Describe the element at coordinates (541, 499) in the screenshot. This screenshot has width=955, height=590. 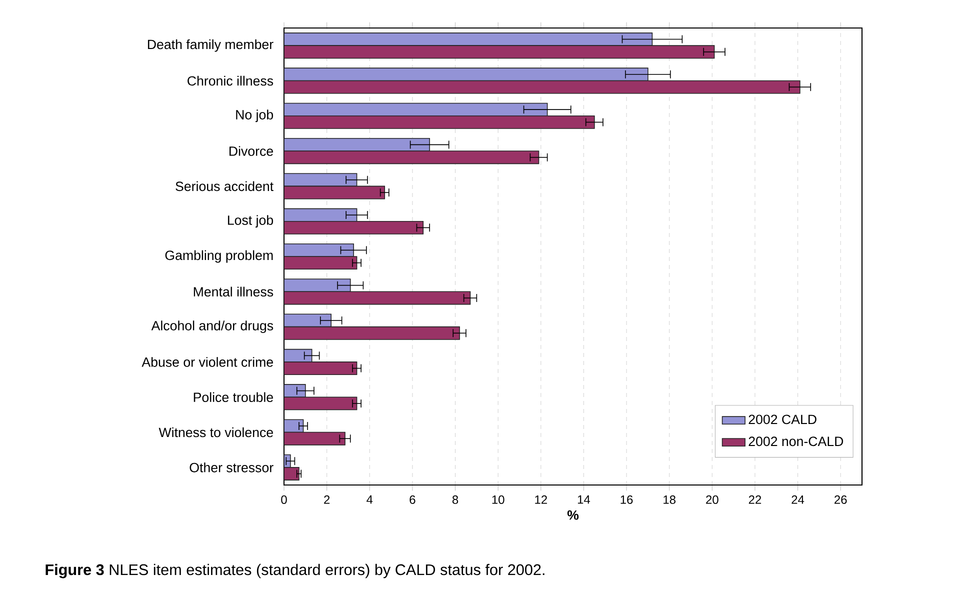
I see `x-tick-label: 12` at that location.